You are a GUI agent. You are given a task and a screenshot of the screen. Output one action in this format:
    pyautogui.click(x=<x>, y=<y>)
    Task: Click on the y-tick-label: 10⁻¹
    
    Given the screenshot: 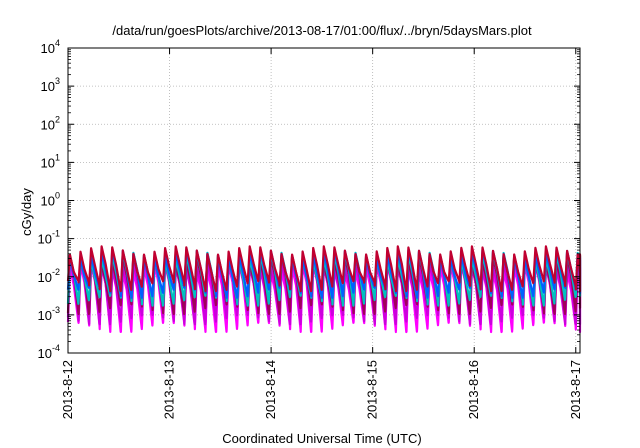 What is the action you would take?
    pyautogui.click(x=49, y=238)
    